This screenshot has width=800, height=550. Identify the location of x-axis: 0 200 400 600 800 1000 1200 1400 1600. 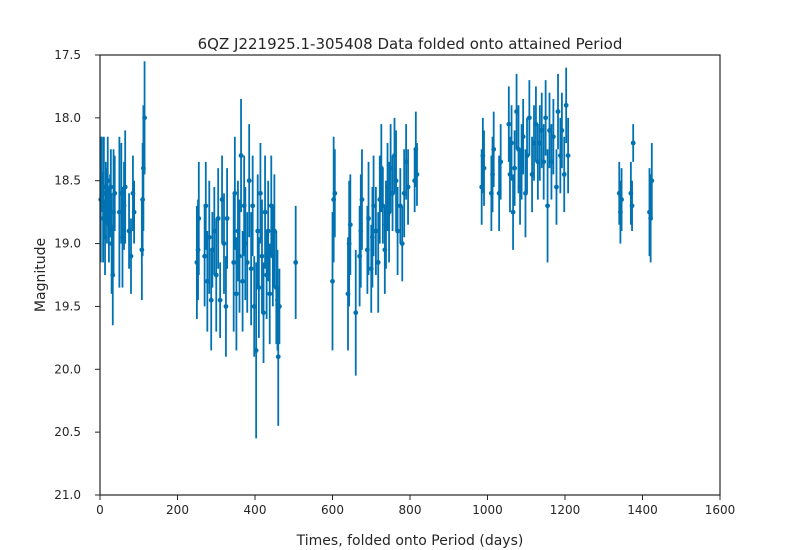
(415, 506).